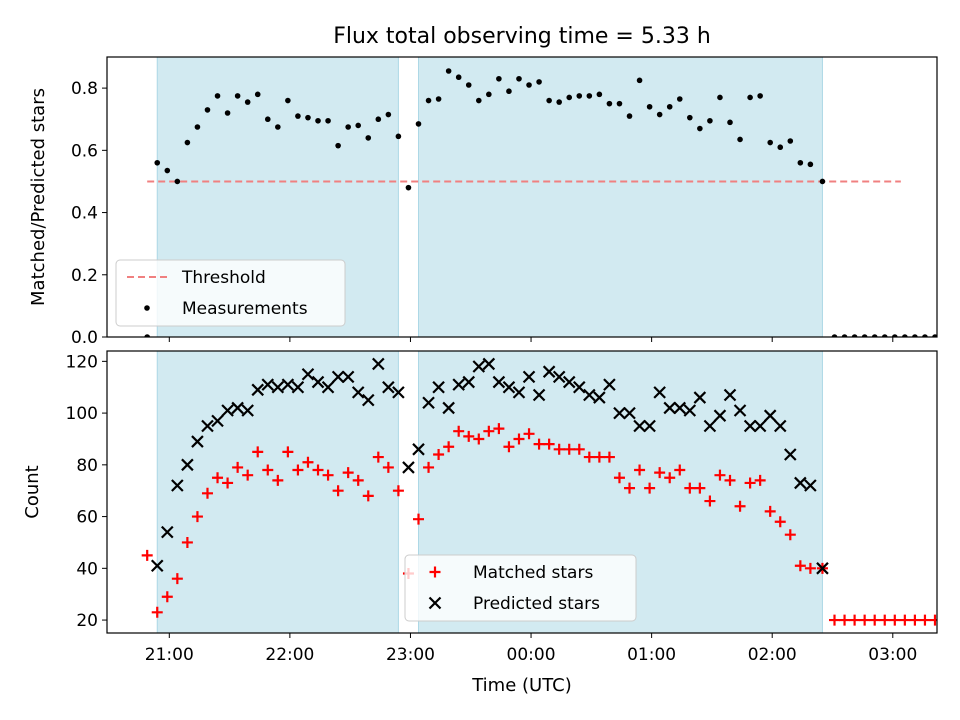  What do you see at coordinates (169, 655) in the screenshot?
I see `x-tick-label: 21:00` at bounding box center [169, 655].